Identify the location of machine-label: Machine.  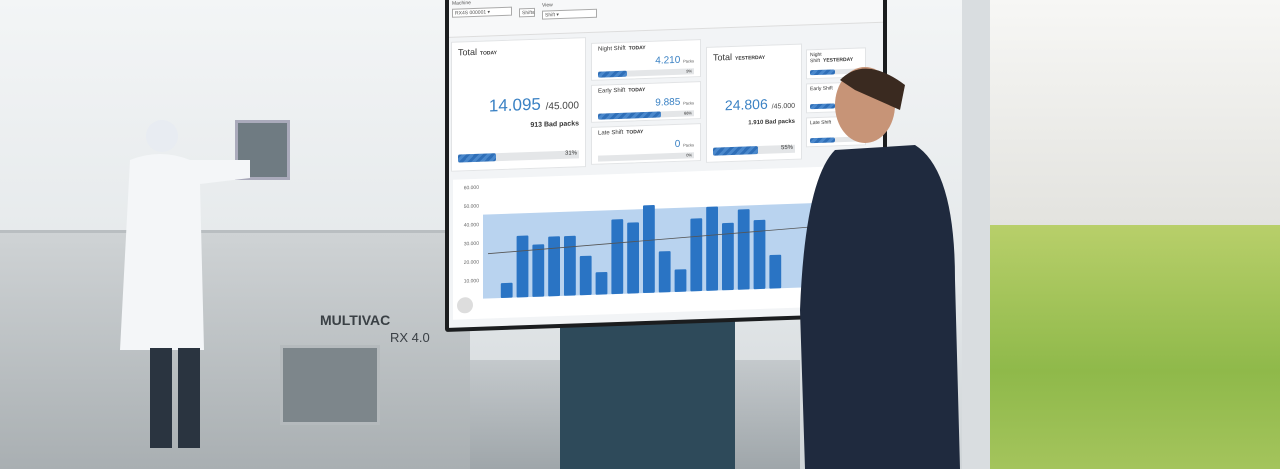
(461, 3).